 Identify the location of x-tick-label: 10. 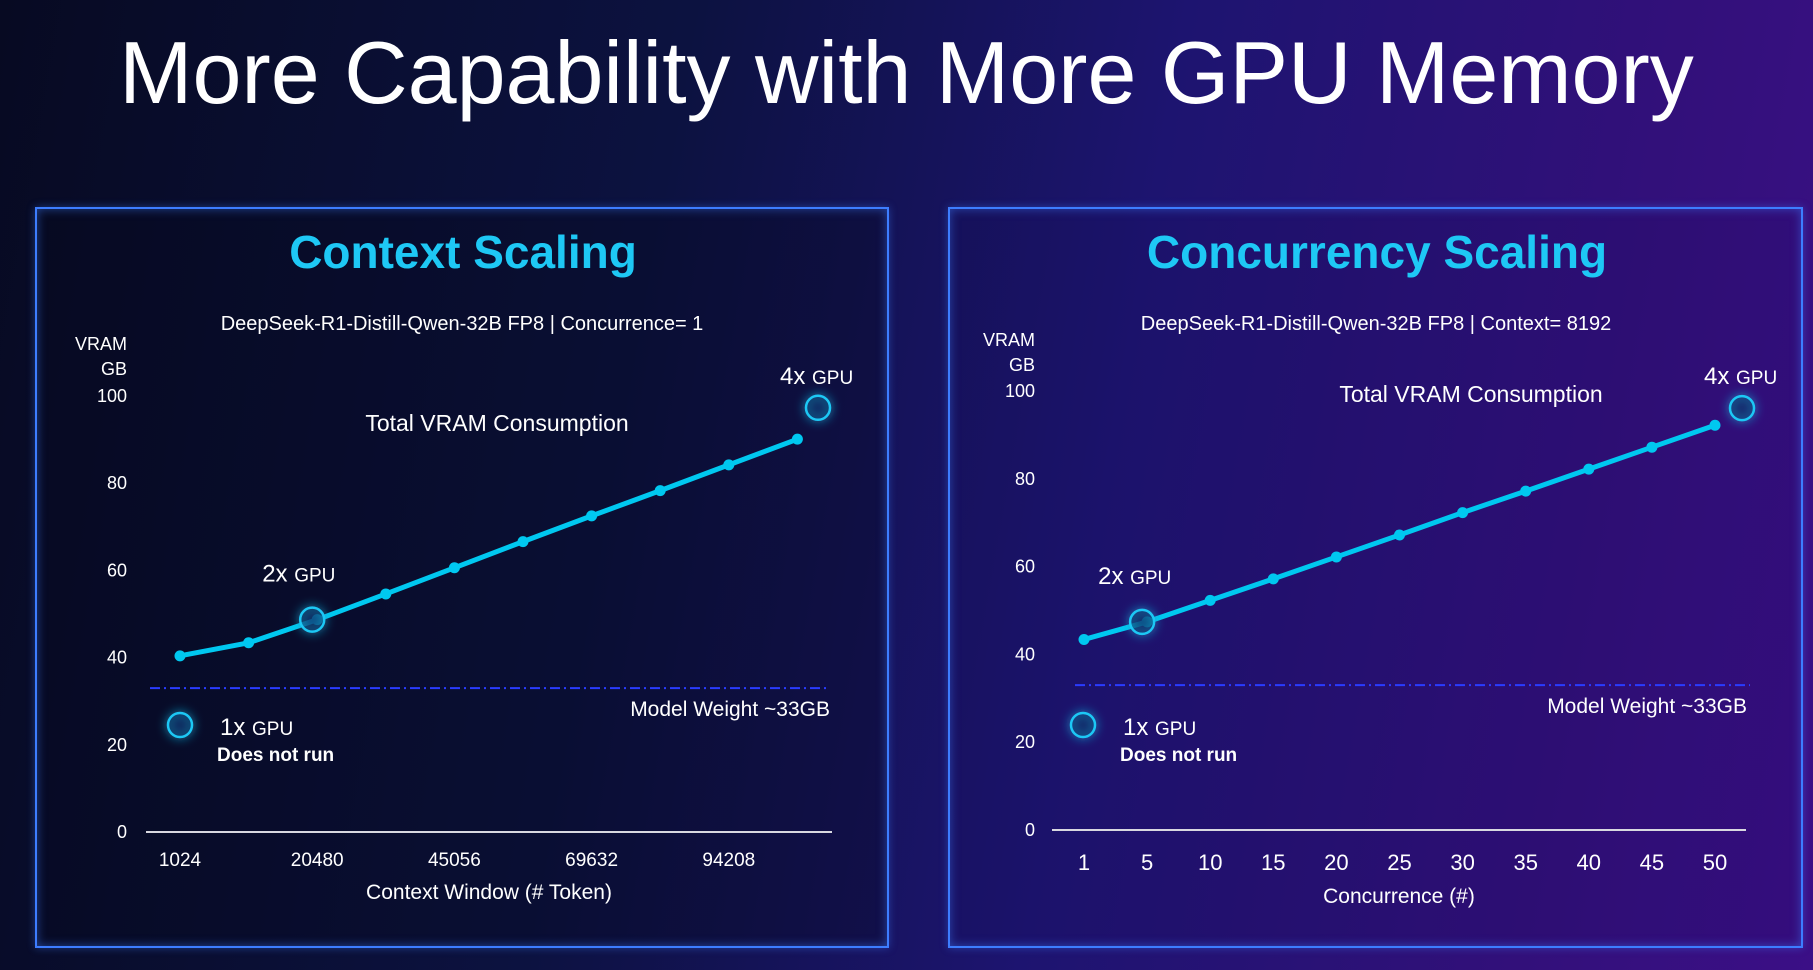
(1210, 862).